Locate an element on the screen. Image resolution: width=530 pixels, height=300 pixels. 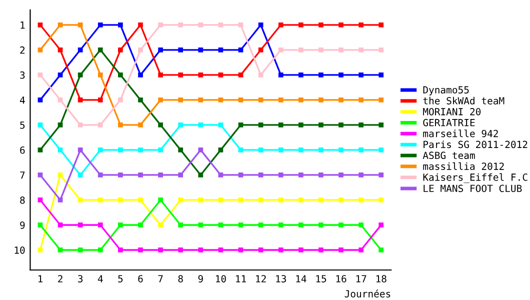
y-tick-label: 5 is located at coordinates (22, 125).